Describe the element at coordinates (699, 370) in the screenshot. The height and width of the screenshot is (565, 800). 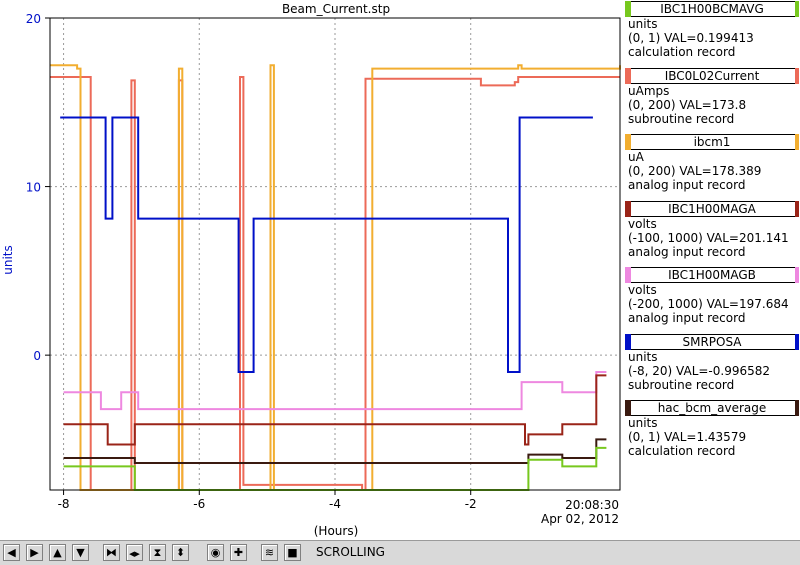
I see `legend-range: (-8, 20) VAL=-0.996582` at that location.